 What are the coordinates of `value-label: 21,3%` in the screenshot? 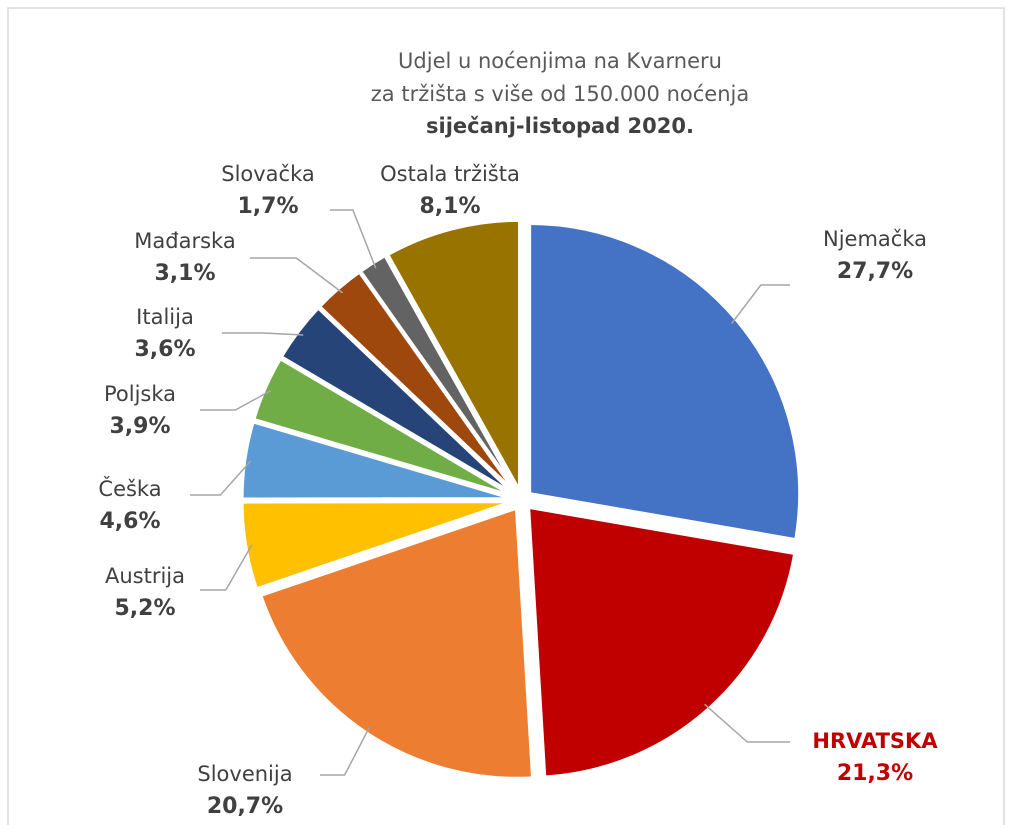 It's located at (875, 773).